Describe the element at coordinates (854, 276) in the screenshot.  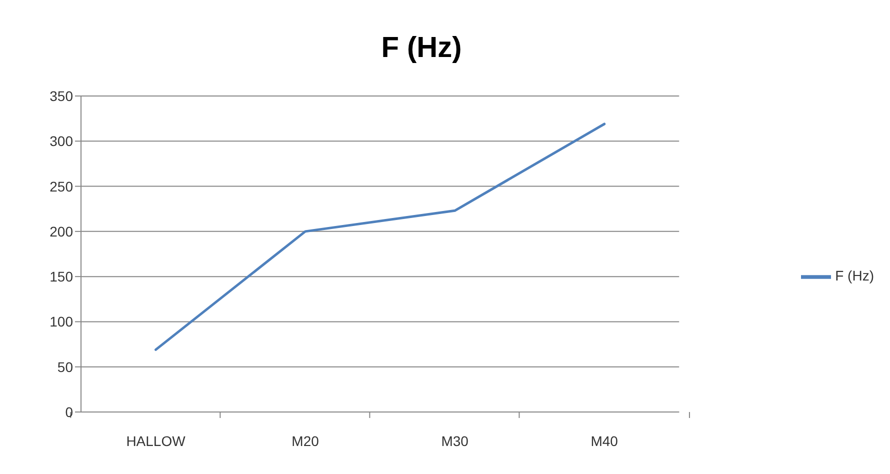
I see `legend-label: F (Hz)` at that location.